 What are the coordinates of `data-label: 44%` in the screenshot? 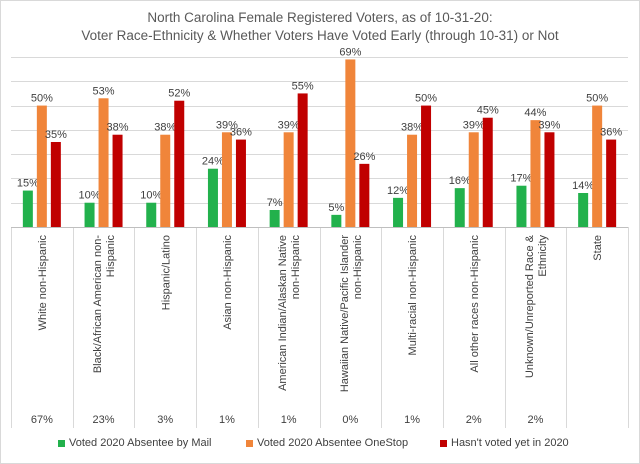 It's located at (535, 113).